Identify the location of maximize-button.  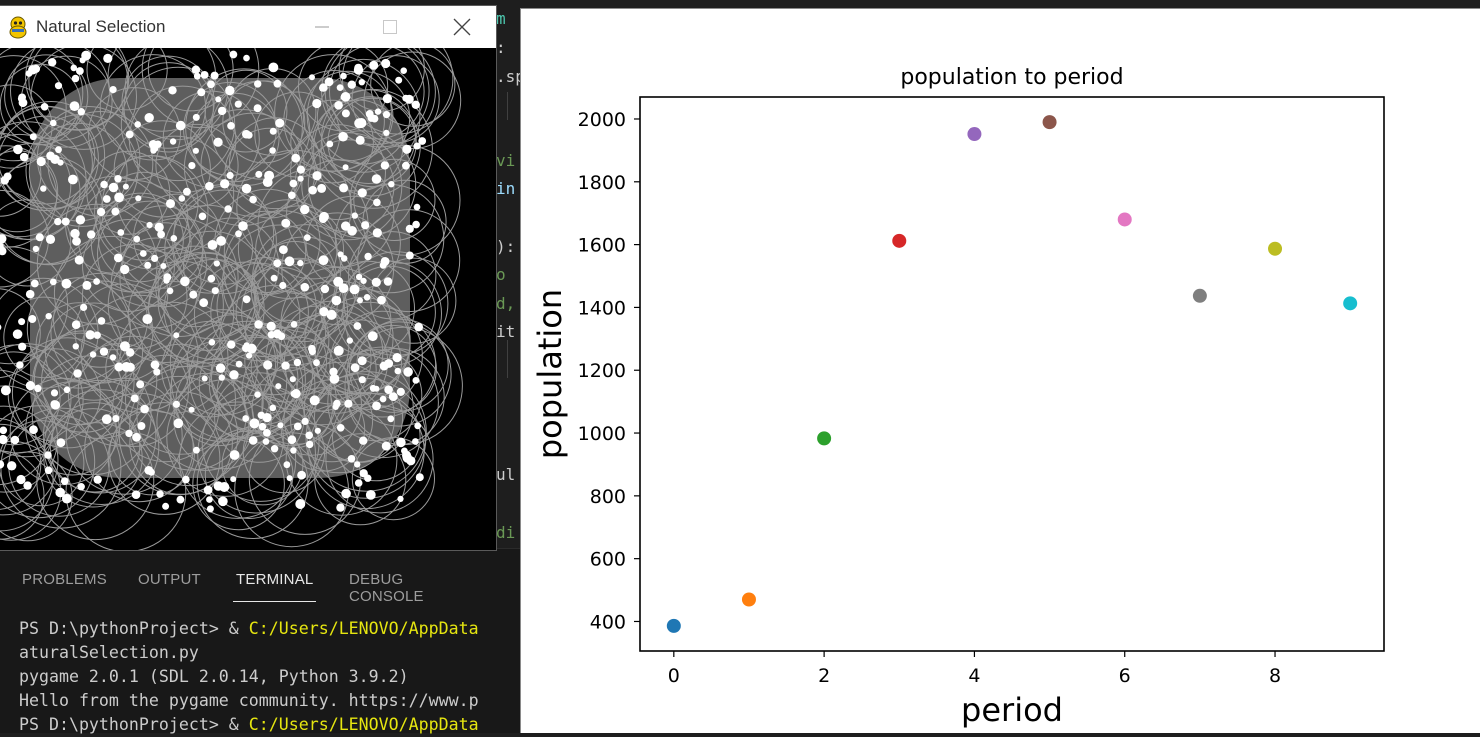
(390, 27).